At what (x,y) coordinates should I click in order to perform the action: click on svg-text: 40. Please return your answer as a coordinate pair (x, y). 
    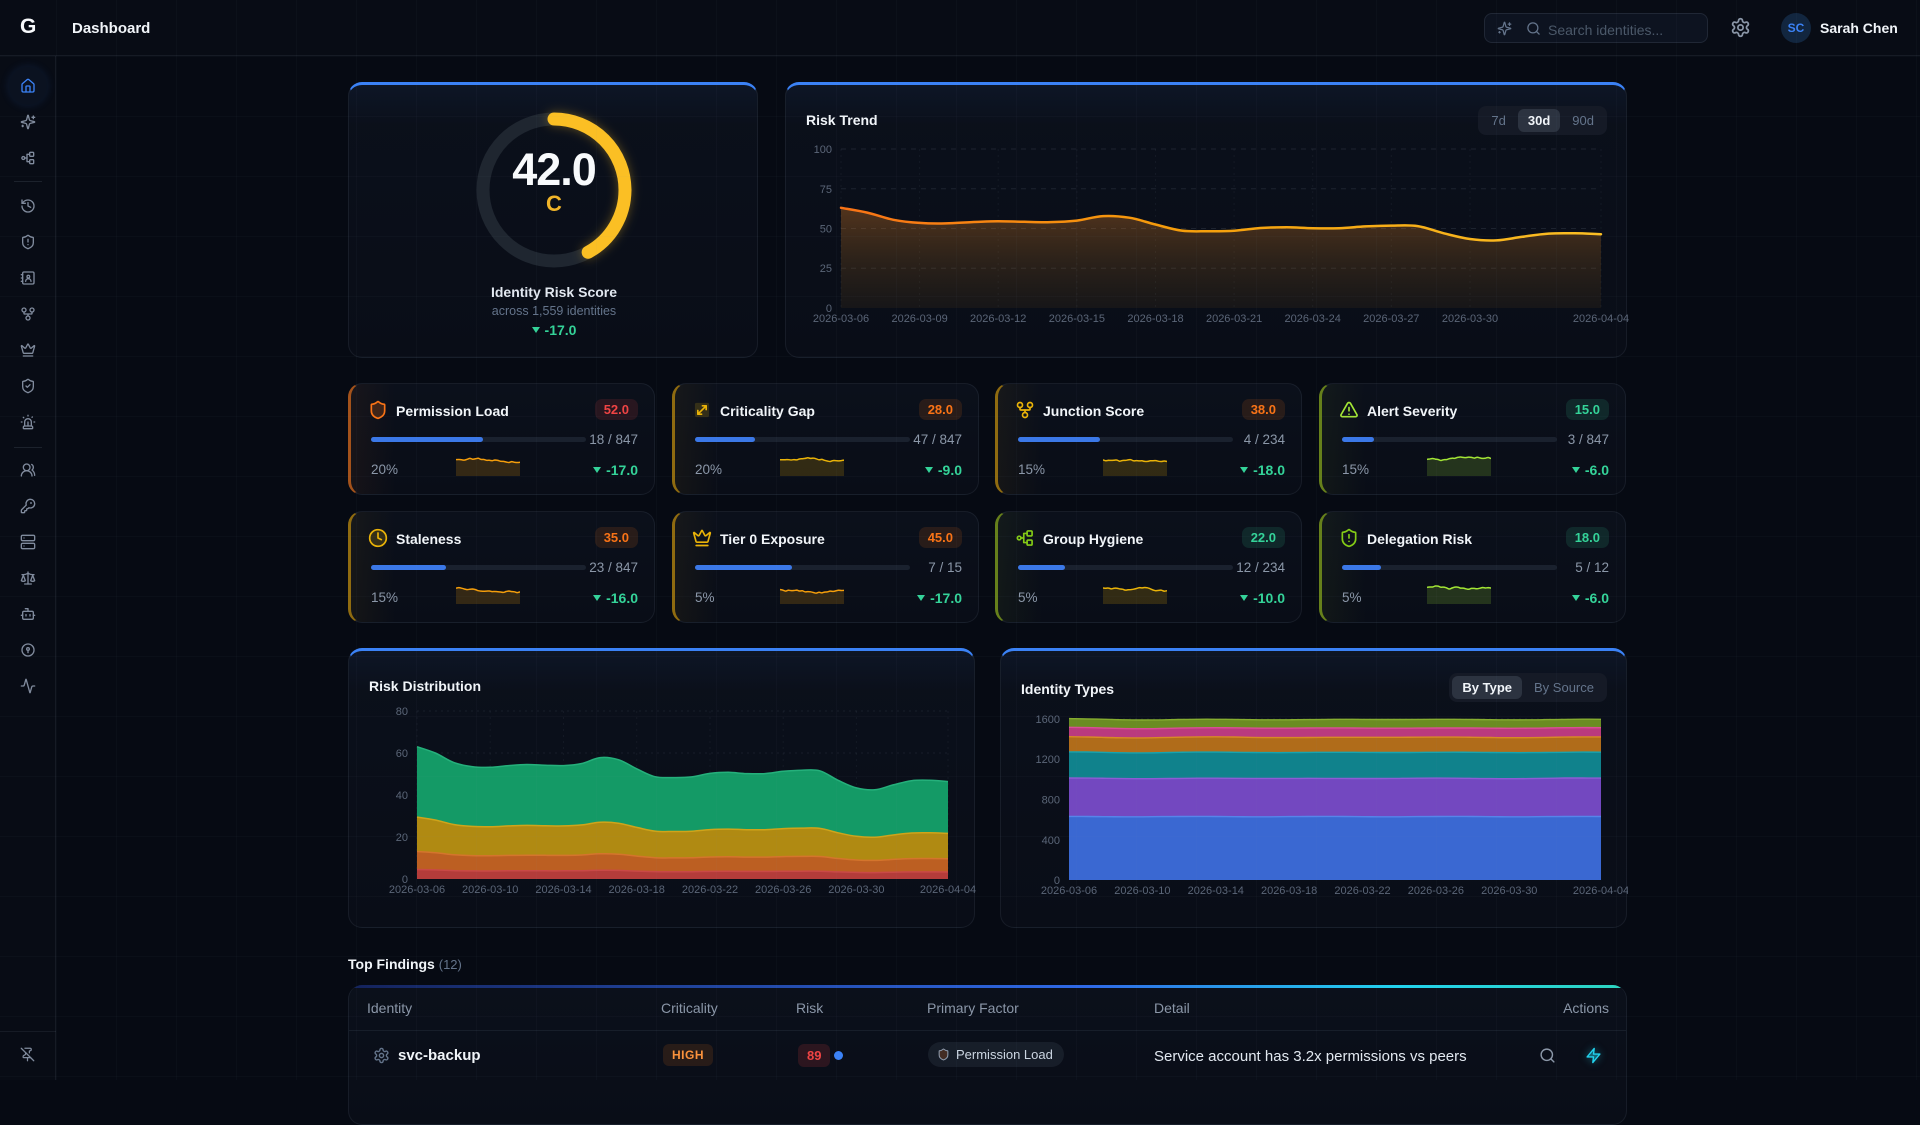
    Looking at the image, I should click on (402, 796).